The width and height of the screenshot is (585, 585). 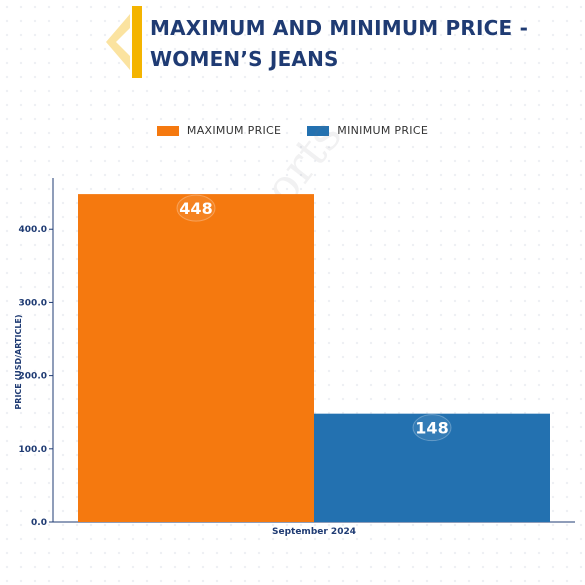 What do you see at coordinates (234, 130) in the screenshot?
I see `legend-label-max: MAXIMUM PRICE` at bounding box center [234, 130].